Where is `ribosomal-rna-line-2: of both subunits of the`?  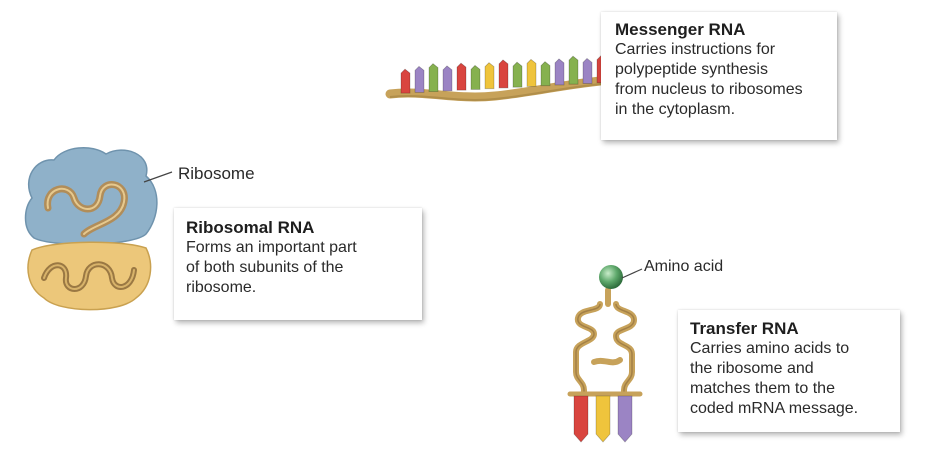 ribosomal-rna-line-2: of both subunits of the is located at coordinates (265, 267).